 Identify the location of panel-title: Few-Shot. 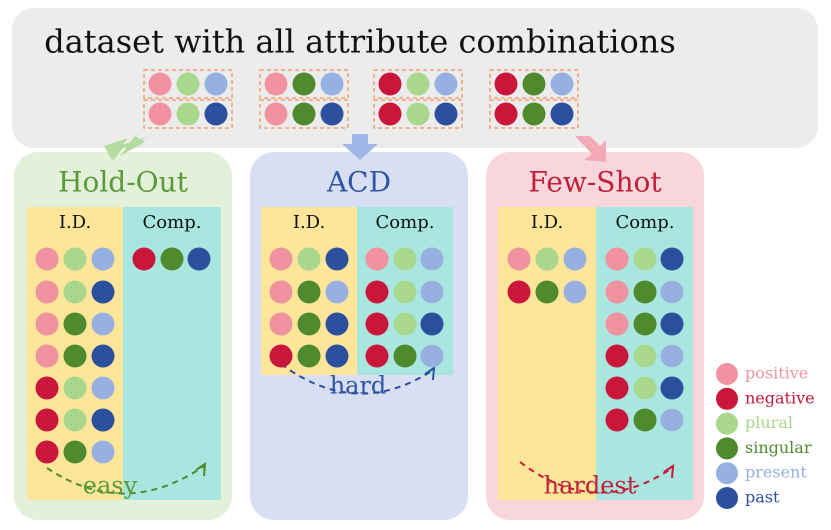
(595, 182).